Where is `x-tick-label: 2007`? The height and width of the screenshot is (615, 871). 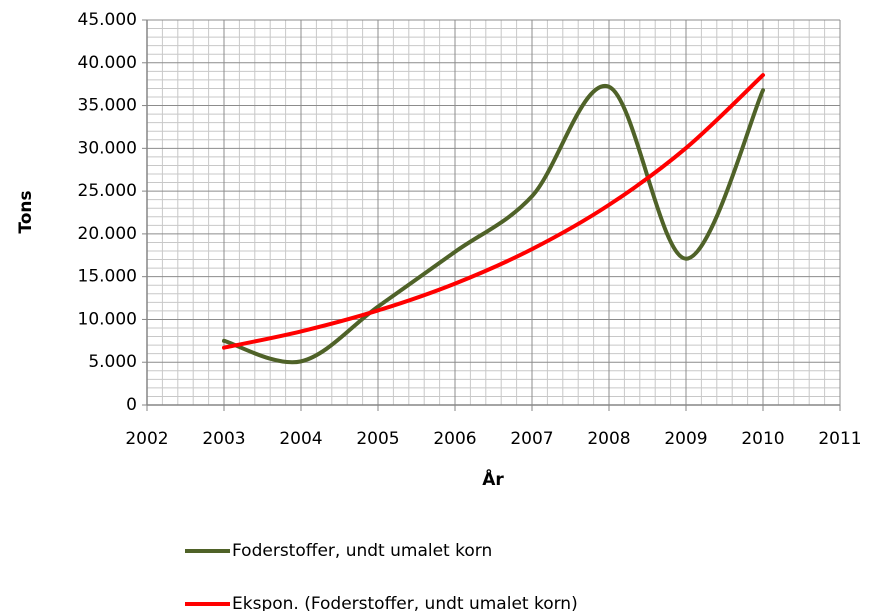 x-tick-label: 2007 is located at coordinates (531, 439).